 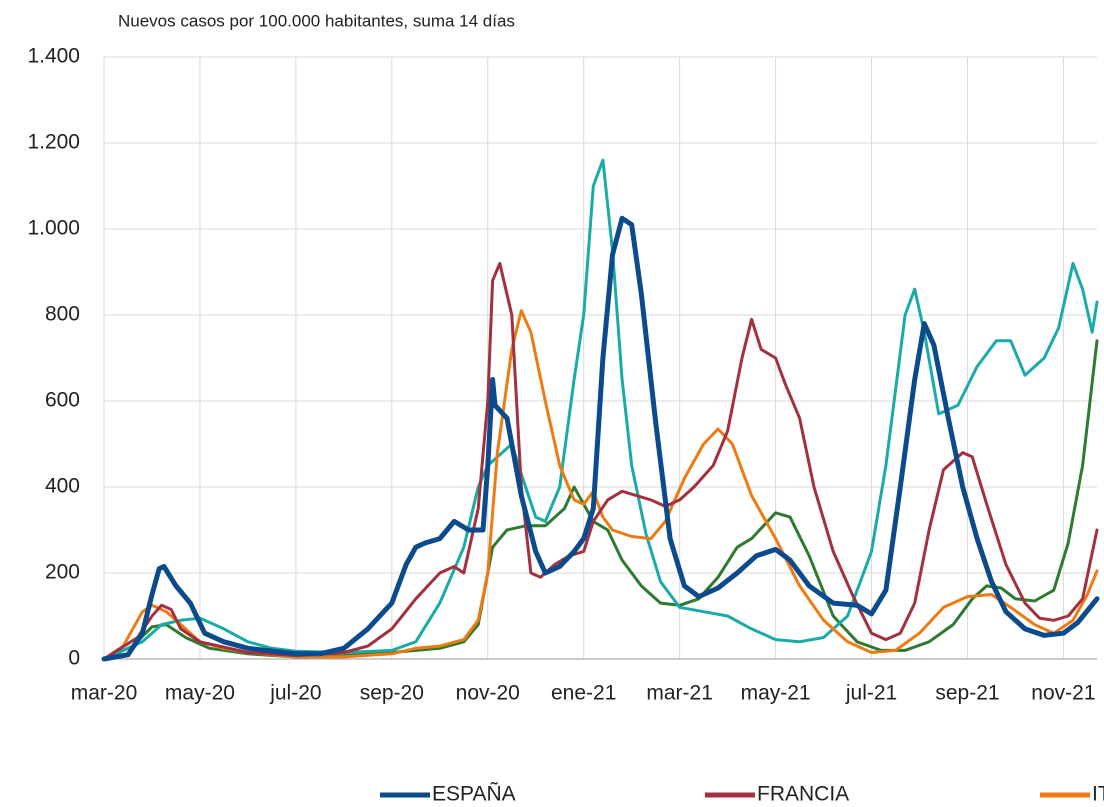 I want to click on y-tick-label: 800, so click(x=62, y=314).